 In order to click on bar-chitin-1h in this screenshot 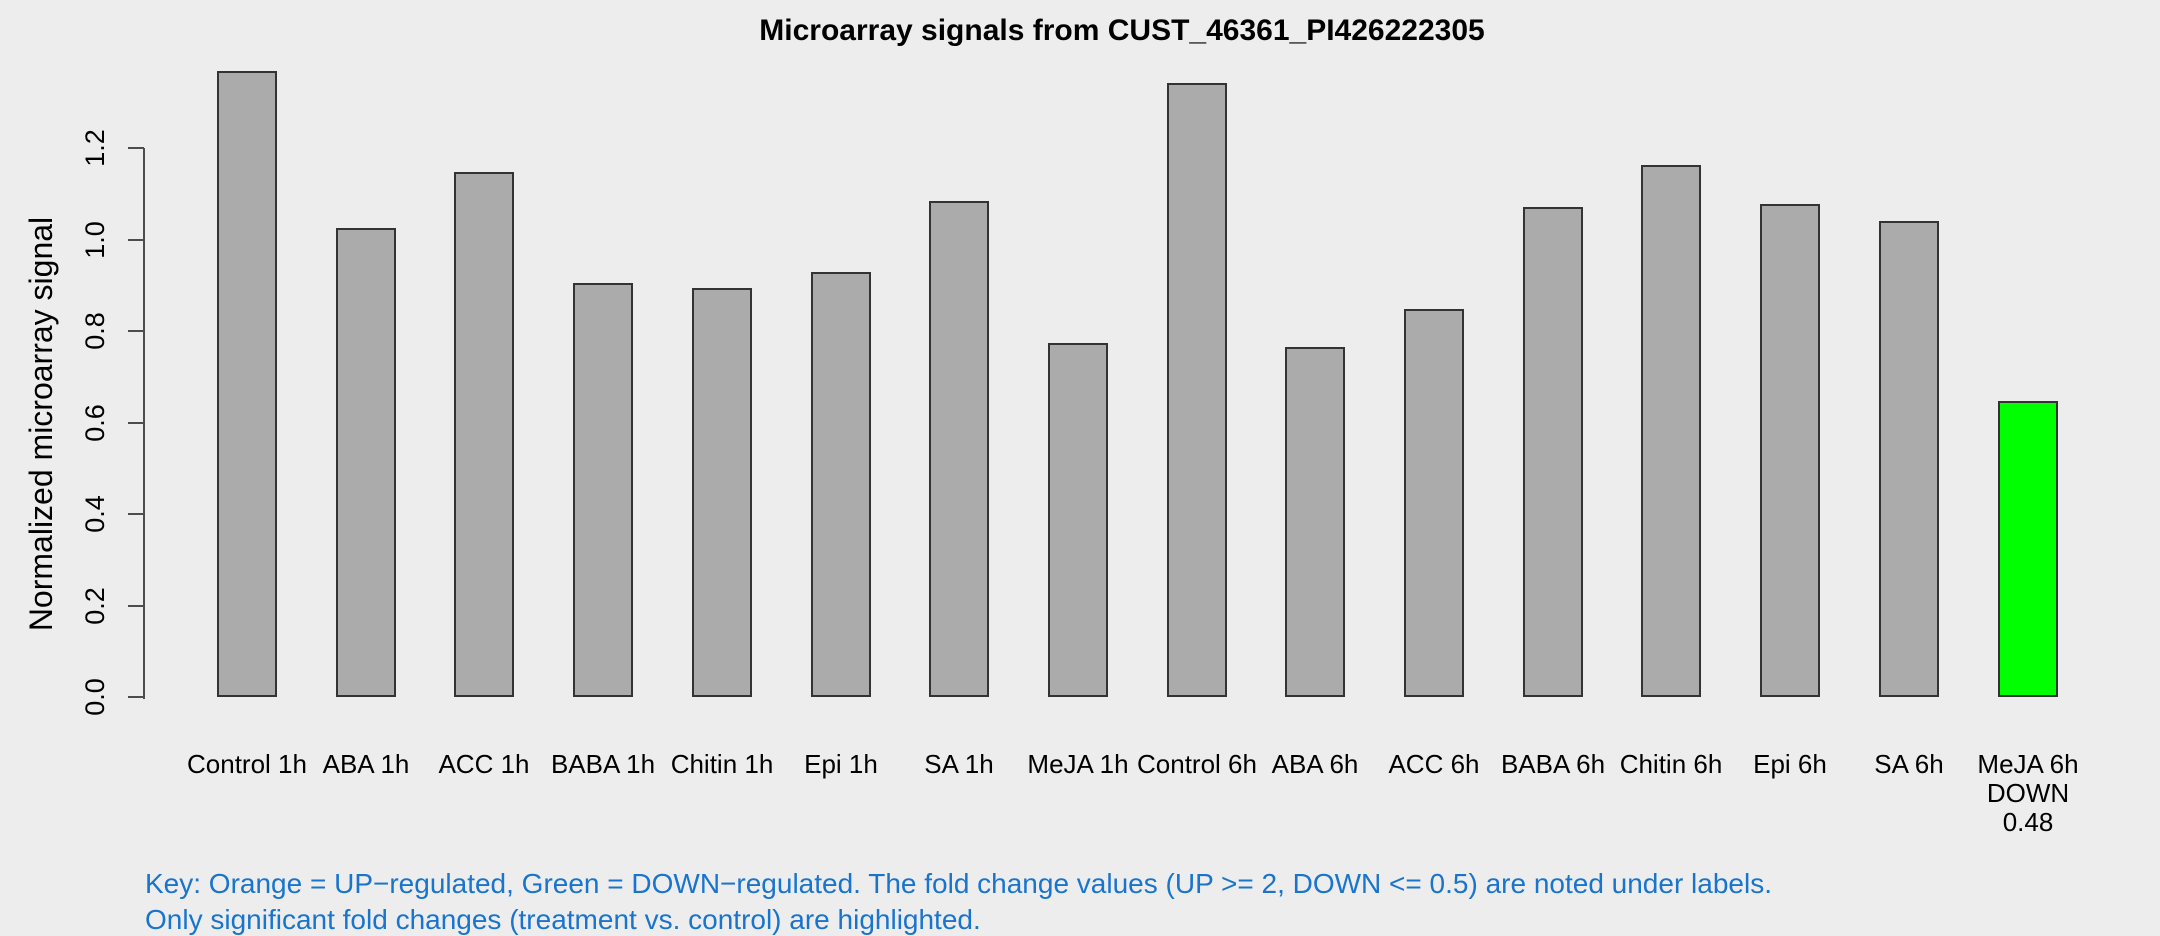, I will do `click(722, 492)`.